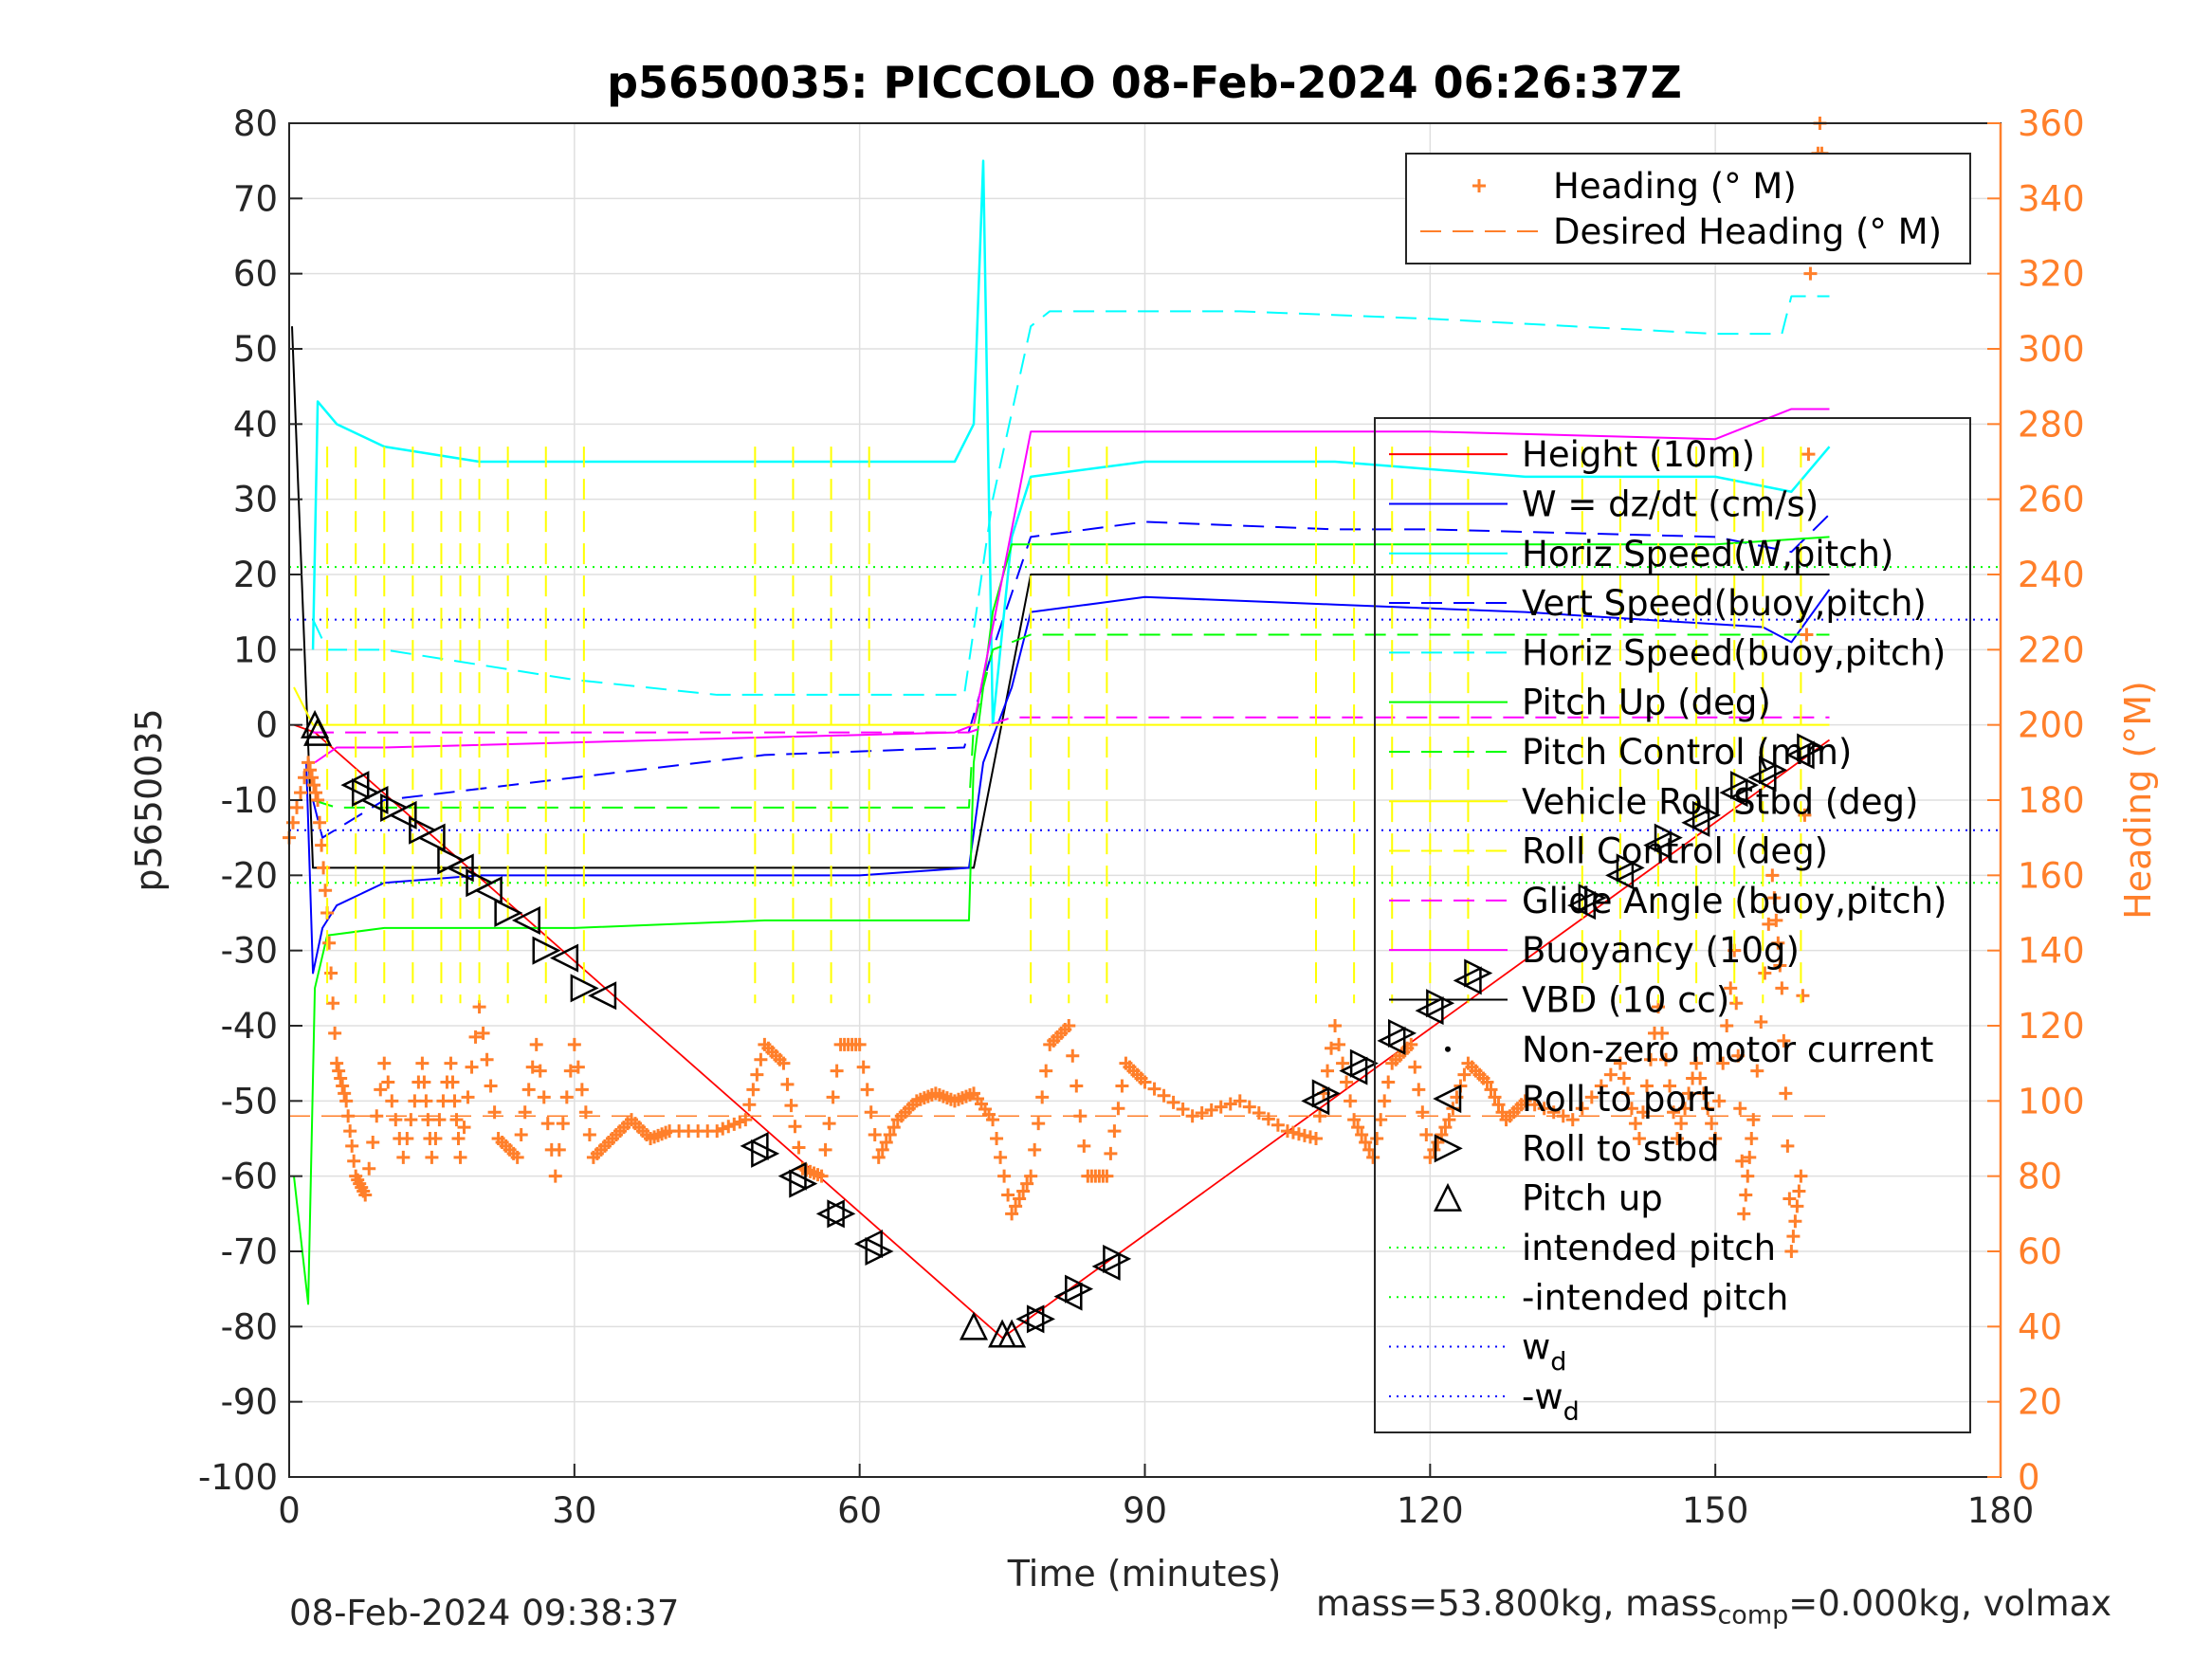 Image resolution: width=2212 pixels, height=1659 pixels. Describe the element at coordinates (1517, 1603) in the screenshot. I see `footer-mass-a: mass=53.800kg, mass` at that location.